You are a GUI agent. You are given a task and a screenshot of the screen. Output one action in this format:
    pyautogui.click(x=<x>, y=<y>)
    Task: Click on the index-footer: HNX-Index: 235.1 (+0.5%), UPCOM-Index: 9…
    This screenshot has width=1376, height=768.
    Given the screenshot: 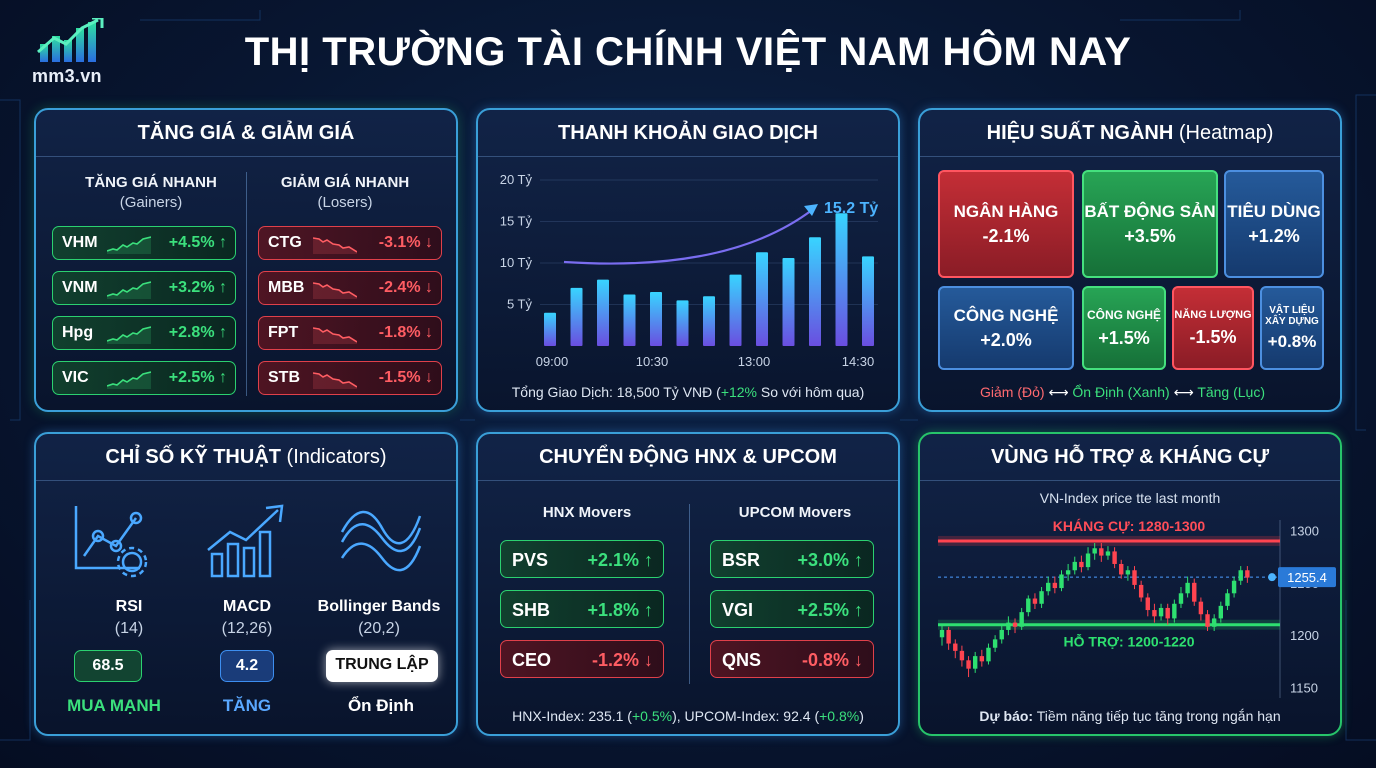 What is the action you would take?
    pyautogui.click(x=688, y=716)
    